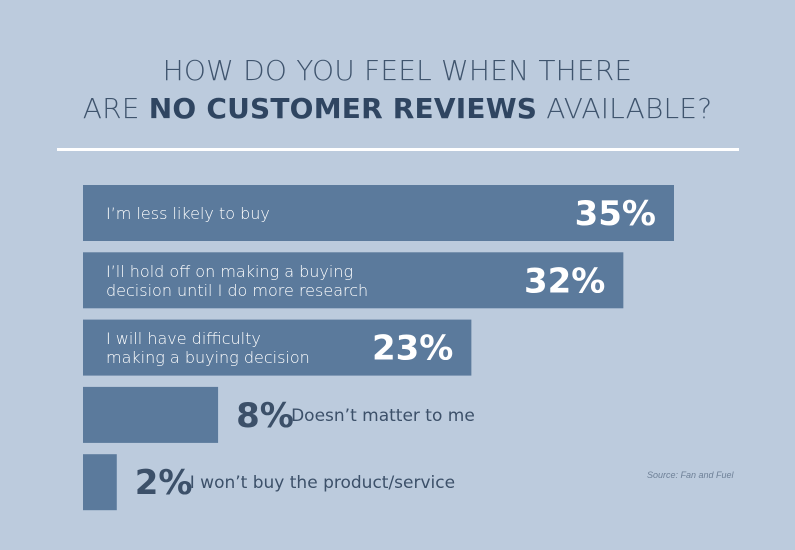 The width and height of the screenshot is (795, 550). I want to click on value-label: 32%, so click(564, 281).